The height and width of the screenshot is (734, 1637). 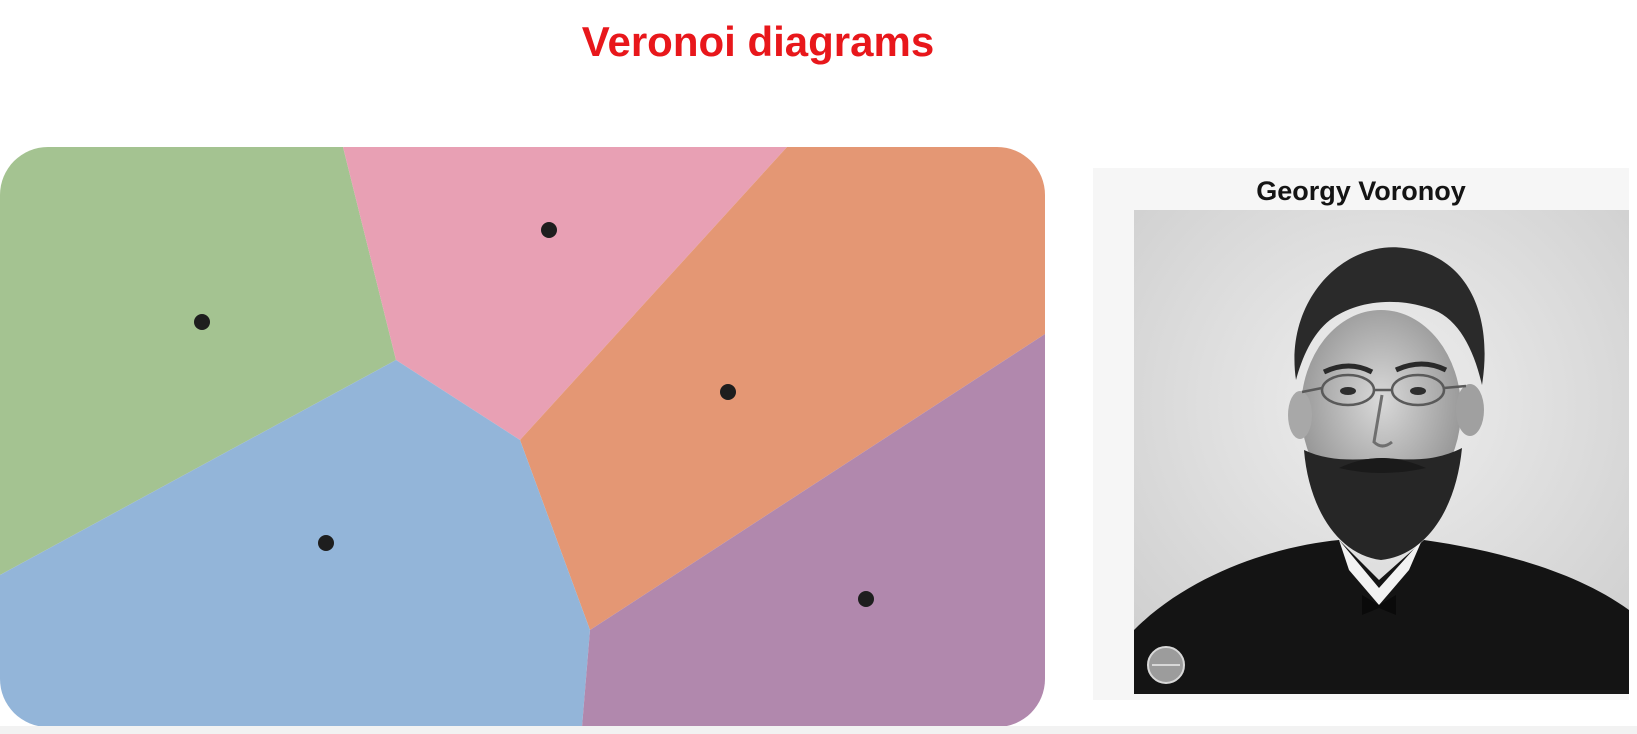 What do you see at coordinates (1389, 316) in the screenshot?
I see `hair` at bounding box center [1389, 316].